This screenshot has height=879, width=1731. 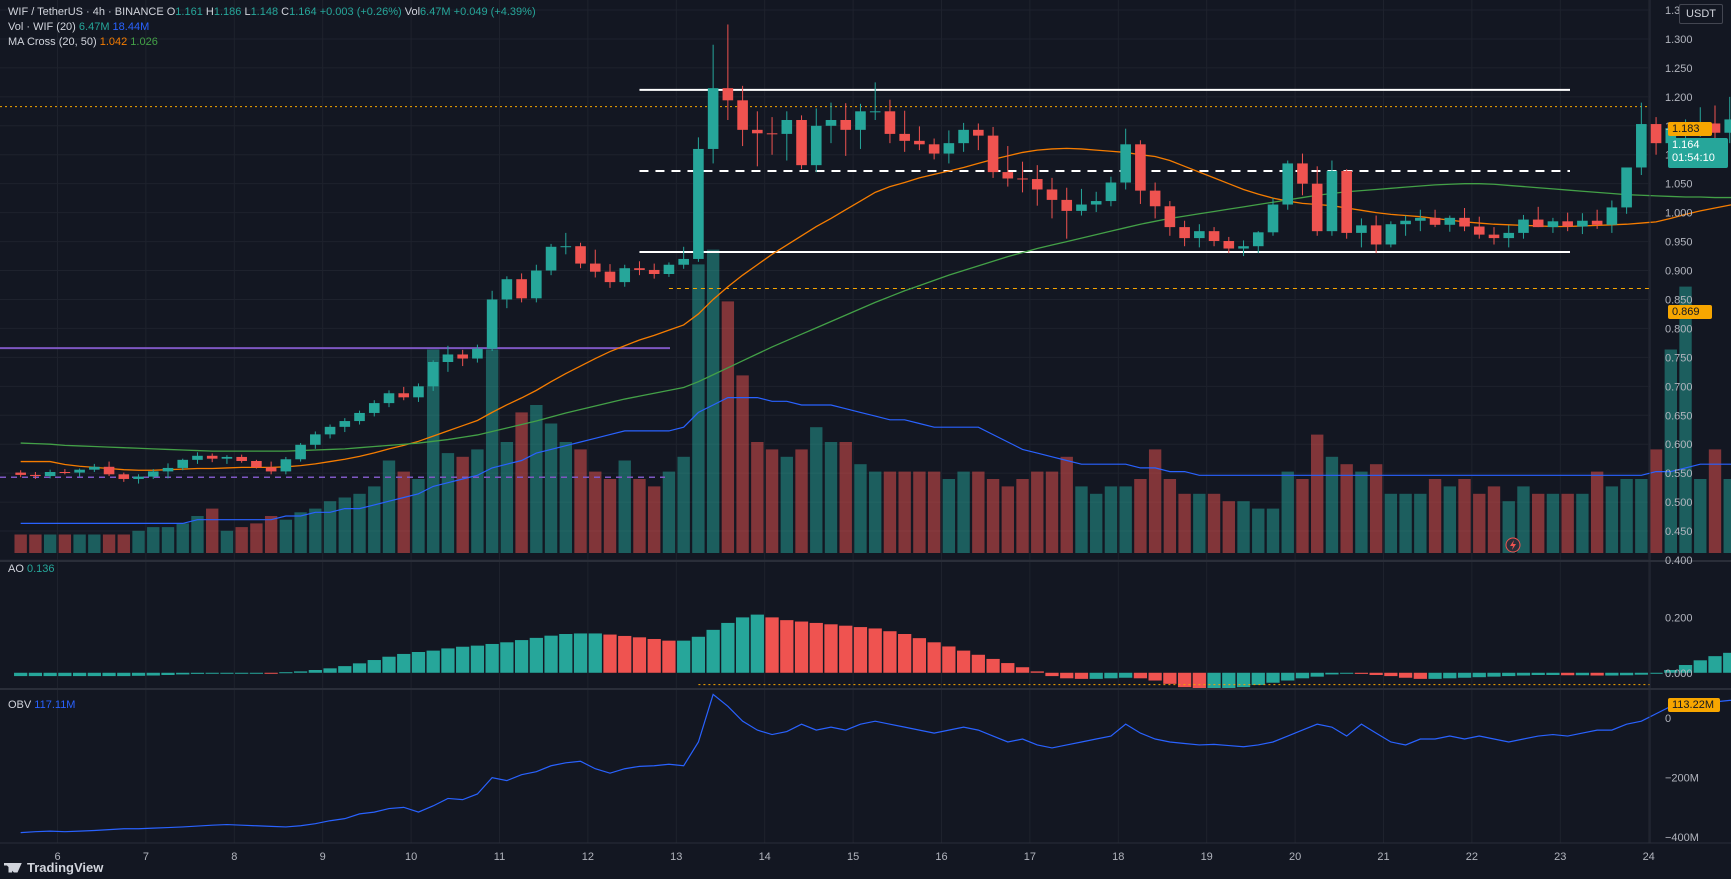 What do you see at coordinates (41, 705) in the screenshot?
I see `obv-legend: OBV 117.11M` at bounding box center [41, 705].